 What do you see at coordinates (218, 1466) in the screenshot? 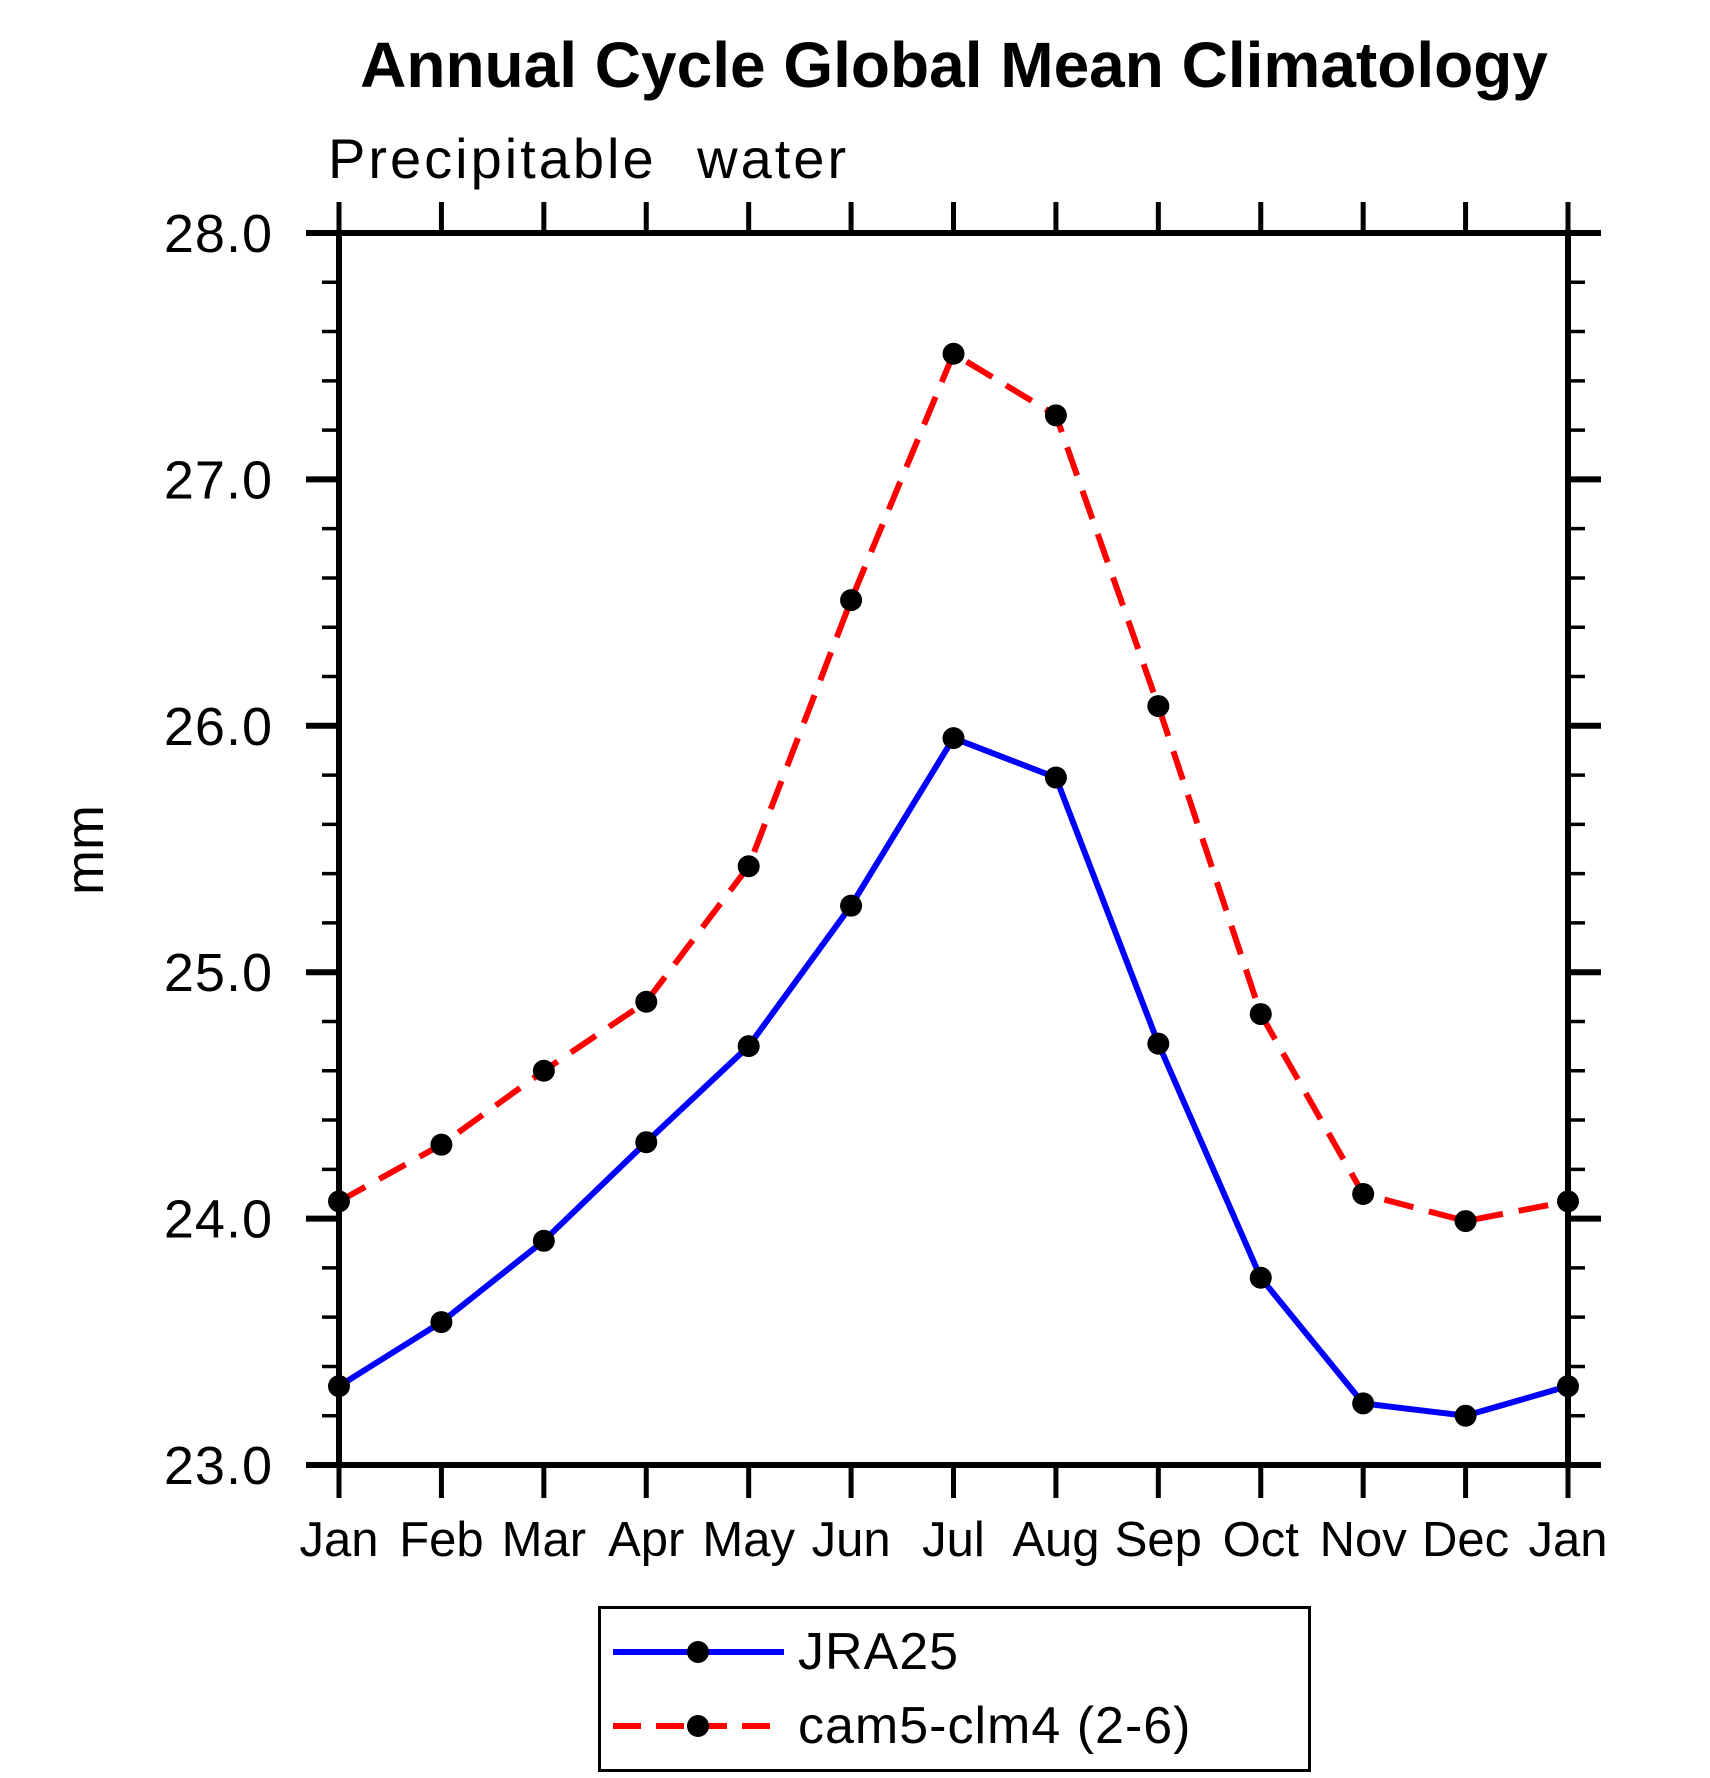
I see `y-tick-label: 23.0` at bounding box center [218, 1466].